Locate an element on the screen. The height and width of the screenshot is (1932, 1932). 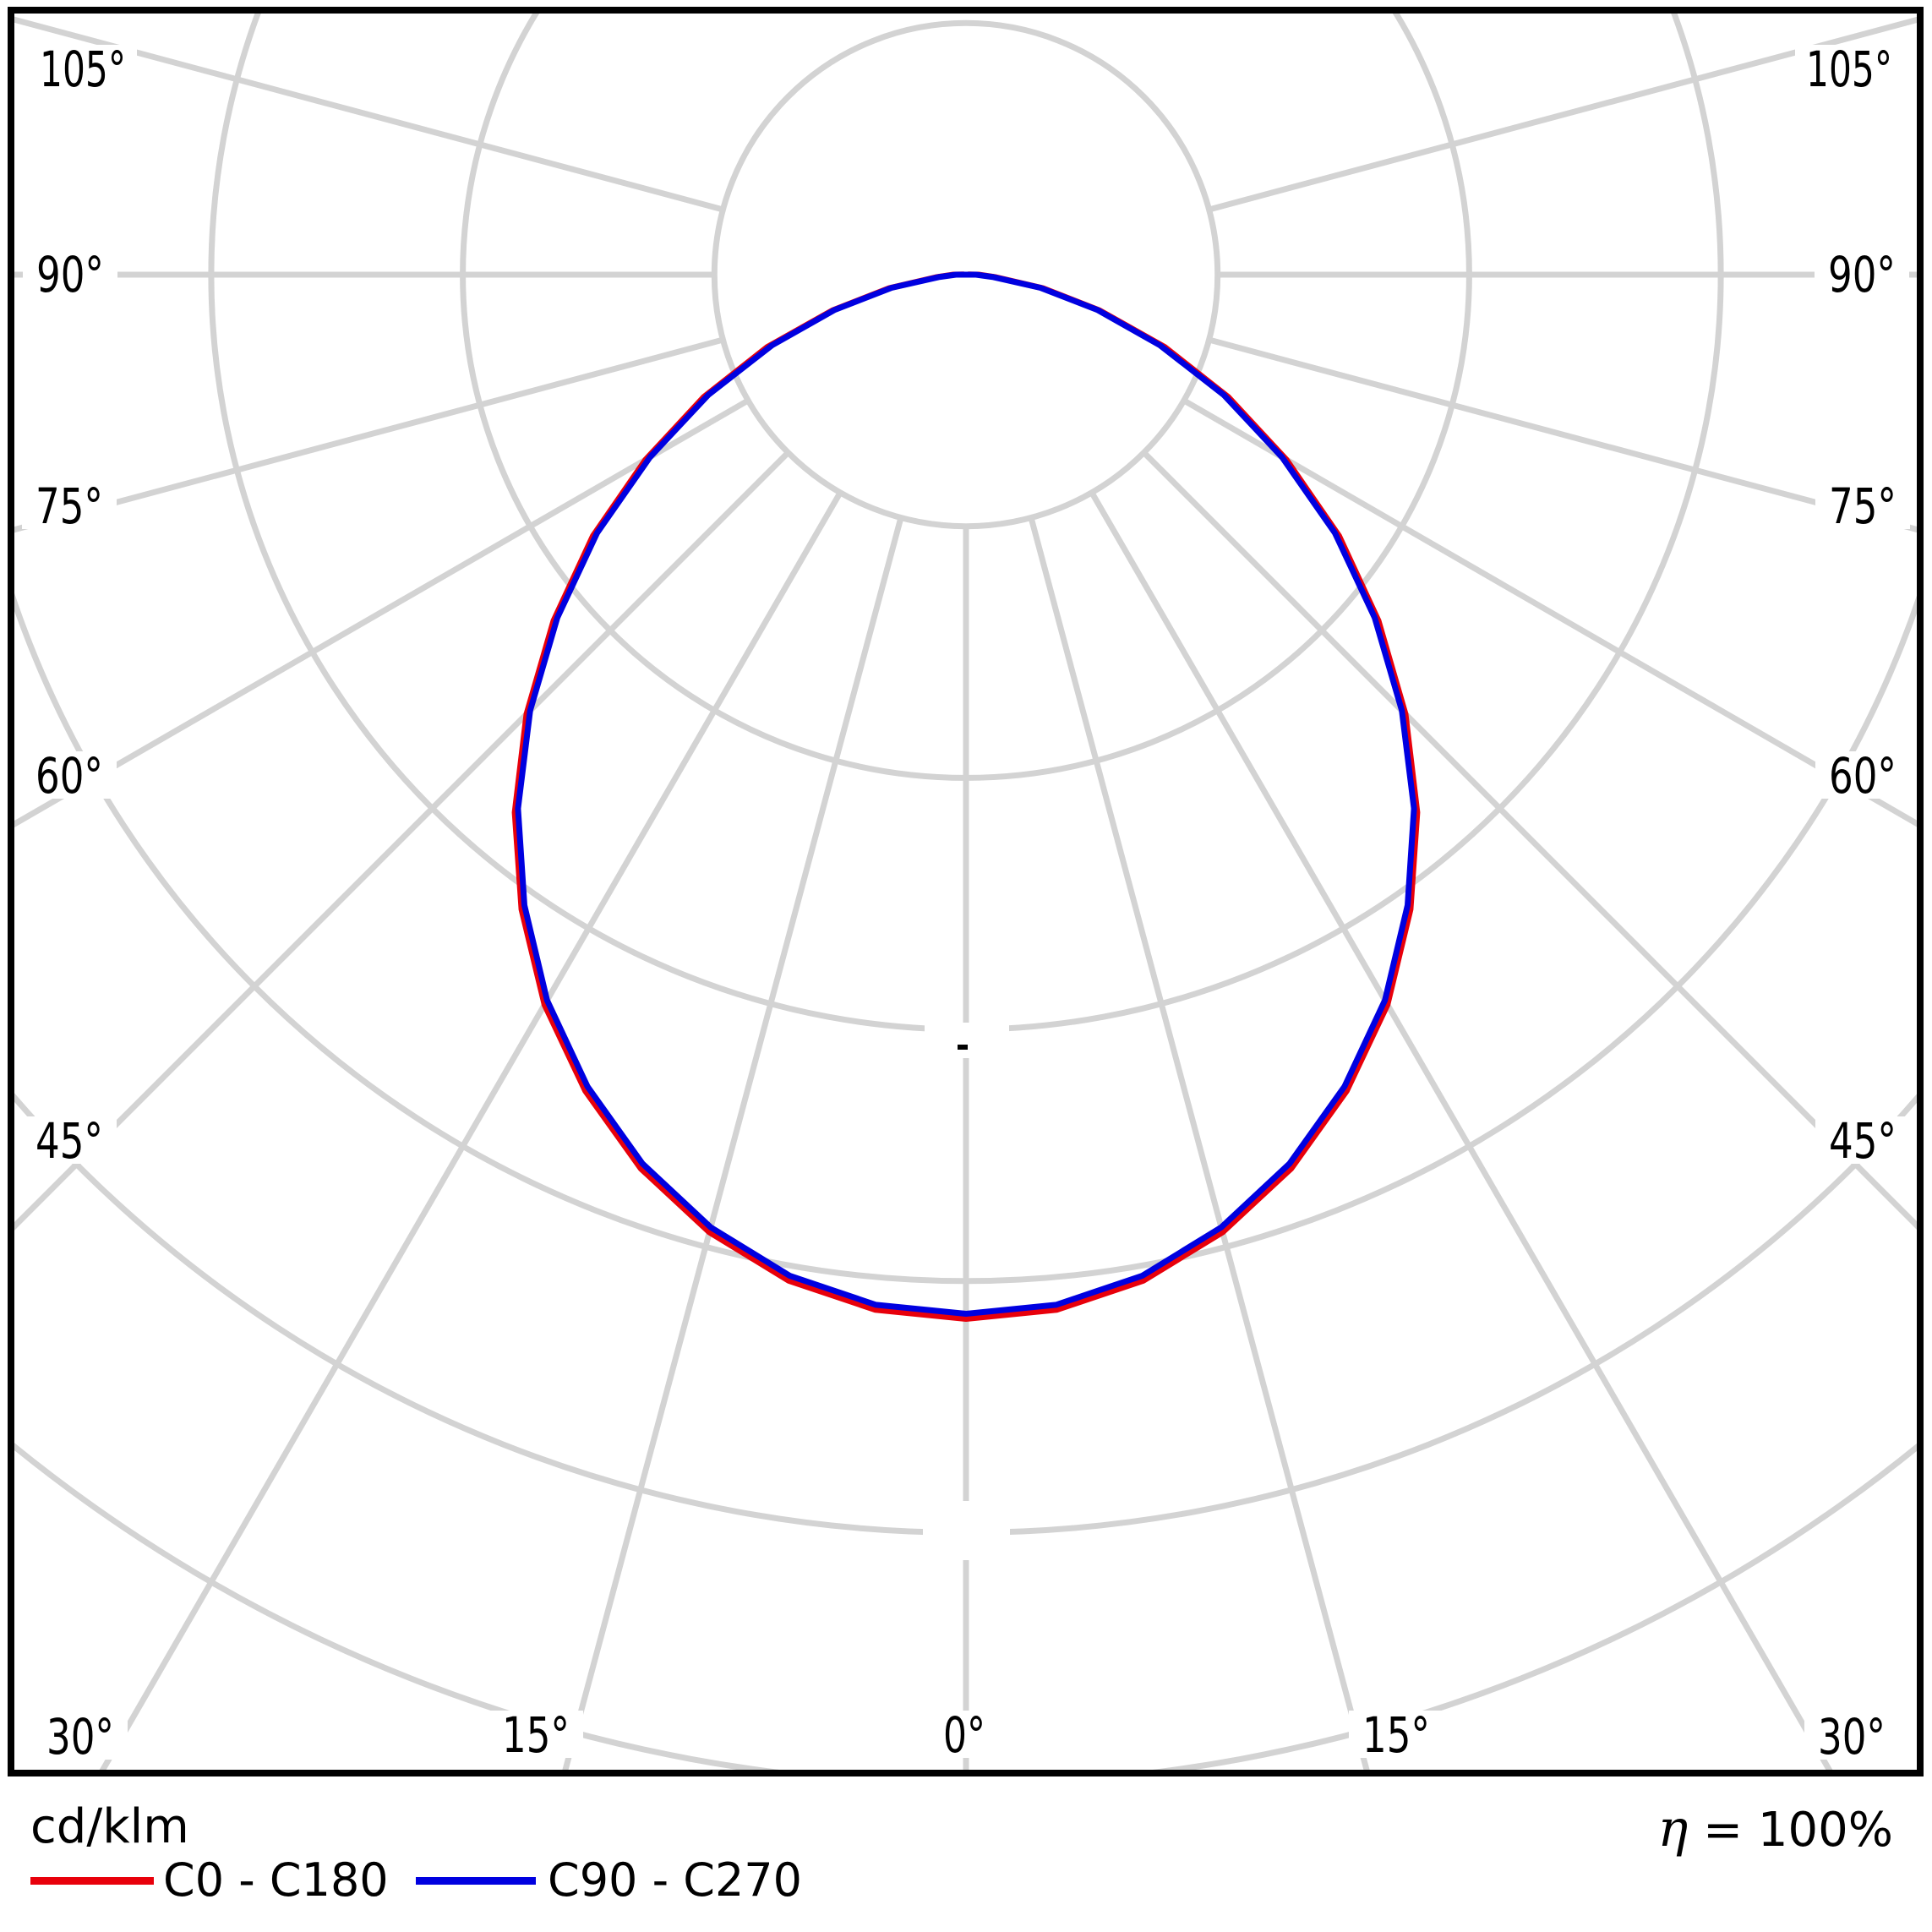
eta-symbol: η is located at coordinates (1673, 1828).